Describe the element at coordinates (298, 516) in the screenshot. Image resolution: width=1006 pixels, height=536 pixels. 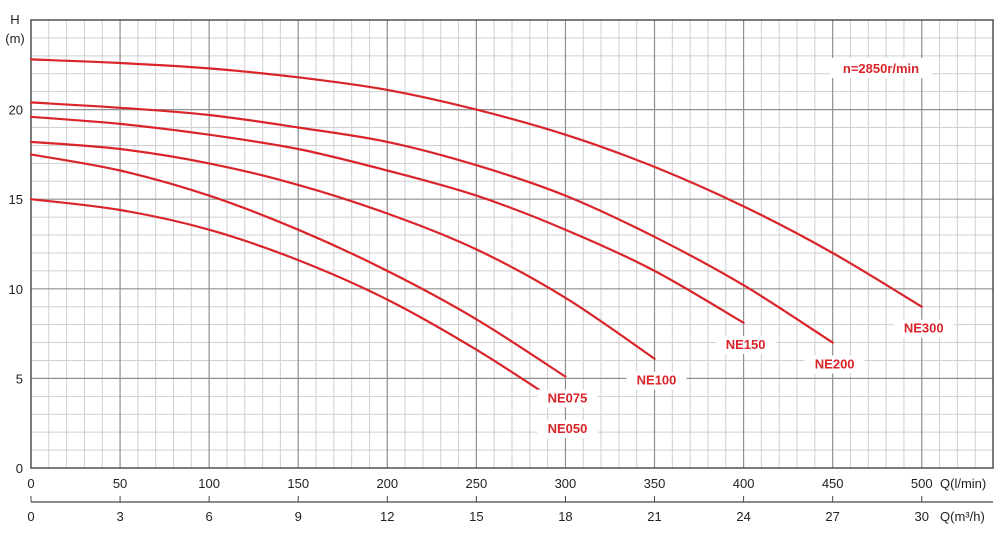
I see `x2-tick-label: 9` at that location.